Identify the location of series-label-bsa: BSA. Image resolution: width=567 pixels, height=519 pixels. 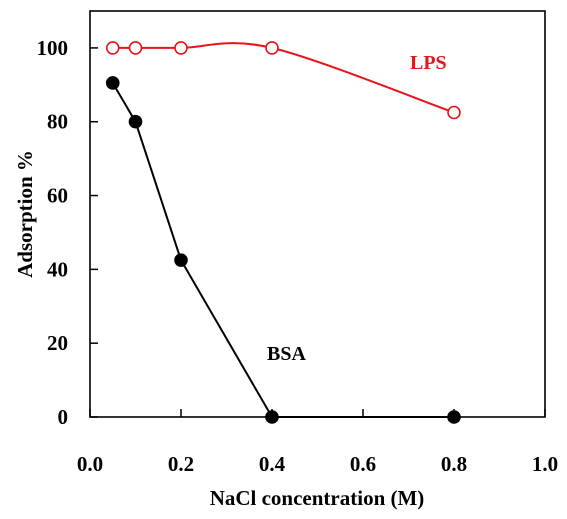
(286, 354).